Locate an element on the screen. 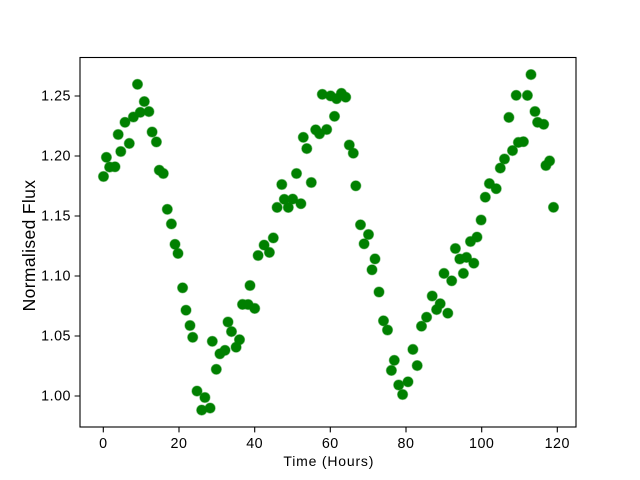 The width and height of the screenshot is (640, 480). svg-text: 1.05 is located at coordinates (56, 337).